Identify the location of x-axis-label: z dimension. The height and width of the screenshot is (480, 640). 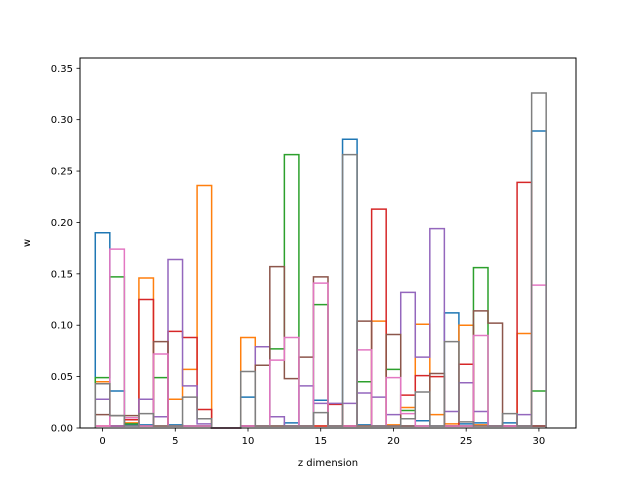
(328, 463).